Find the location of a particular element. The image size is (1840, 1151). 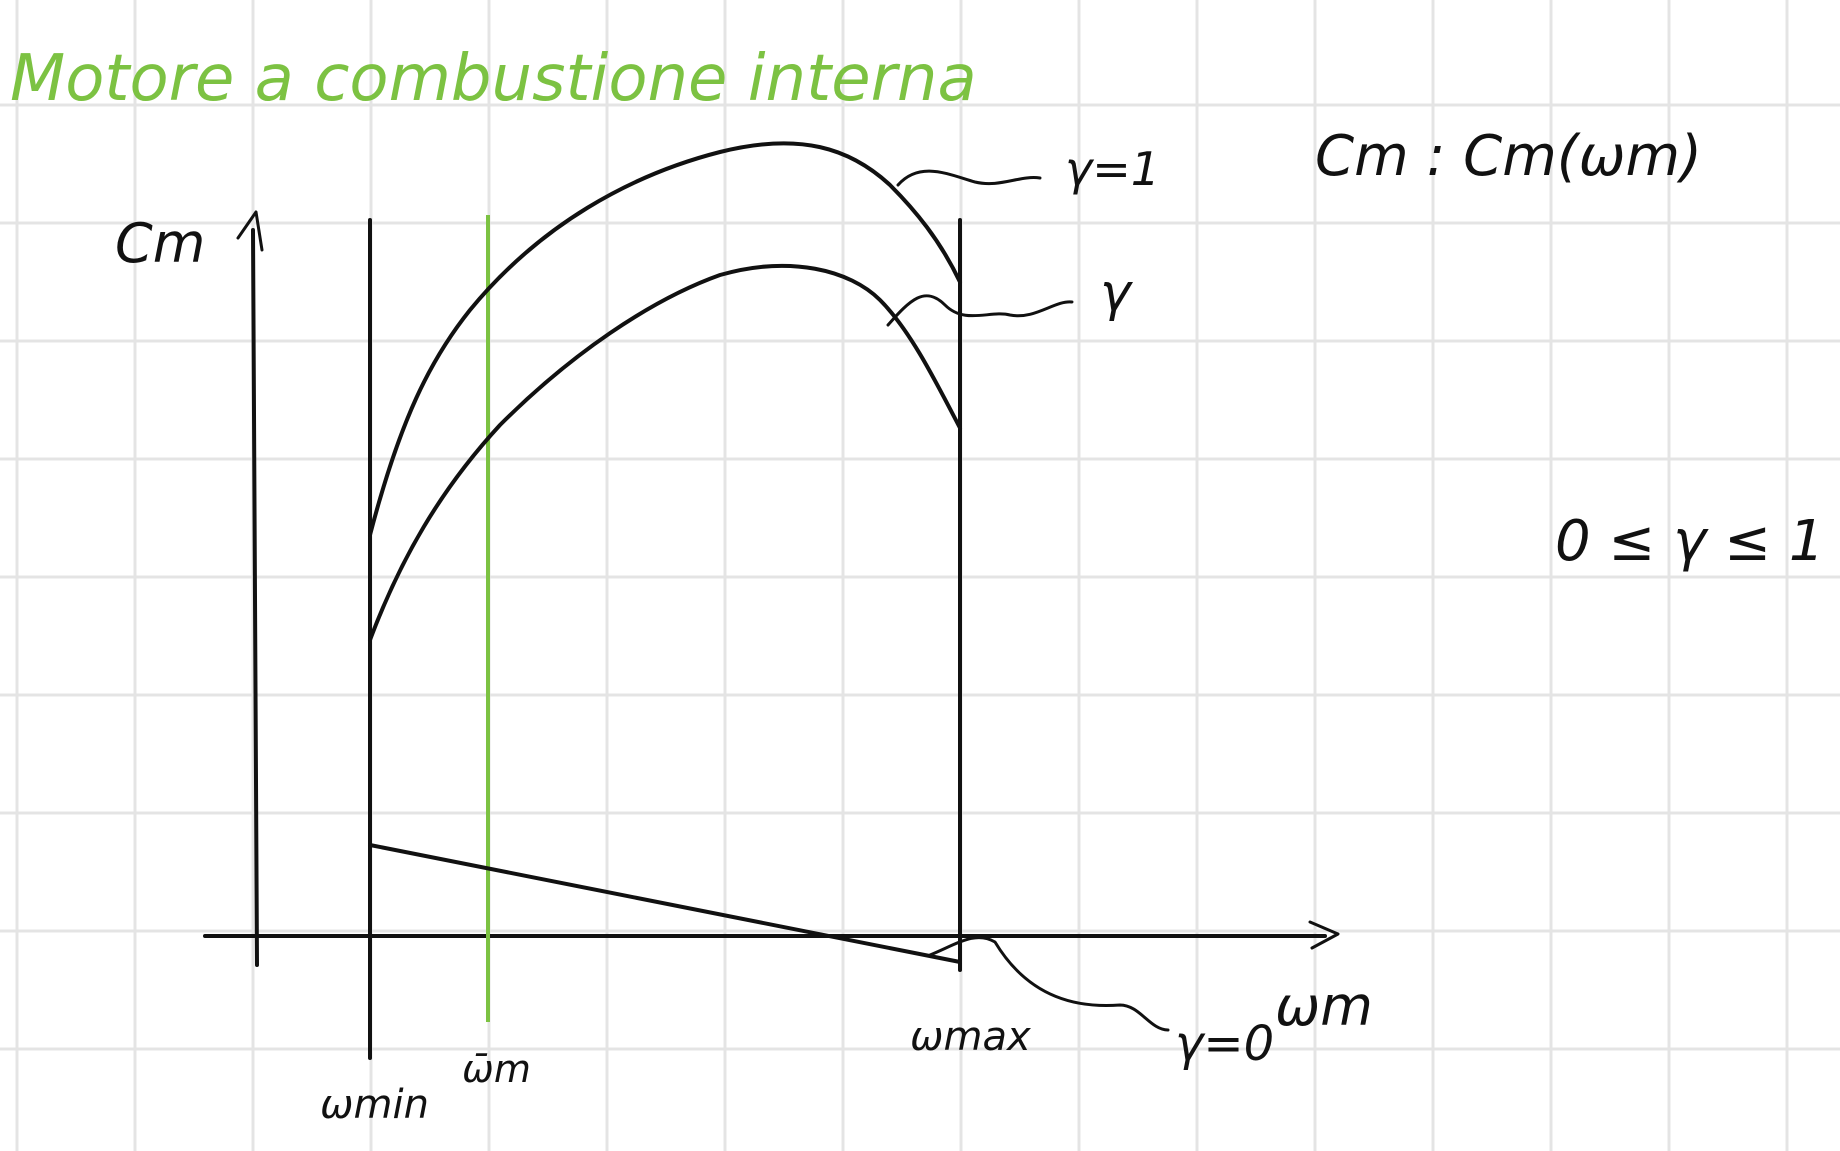

label-gamma-0: γ=0 is located at coordinates (1224, 1044).